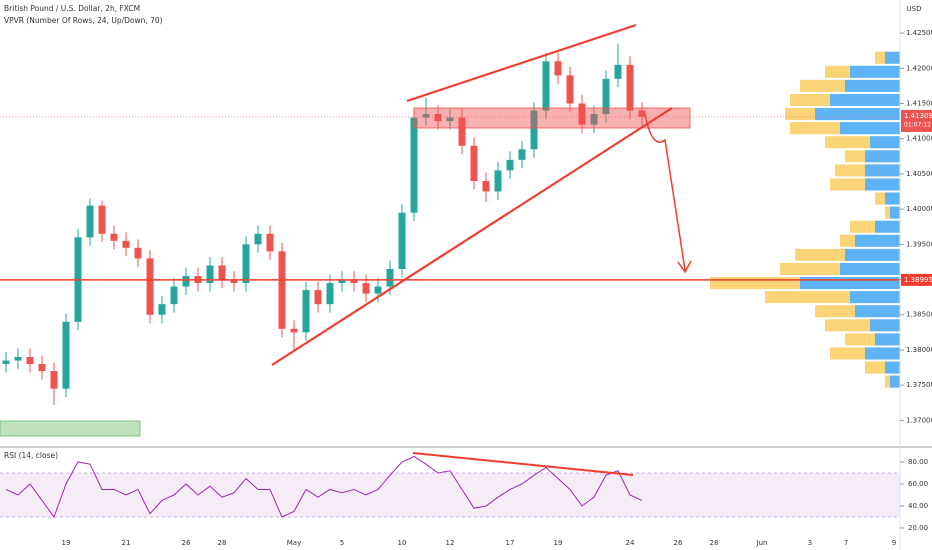  I want to click on volume-profile, so click(805, 219).